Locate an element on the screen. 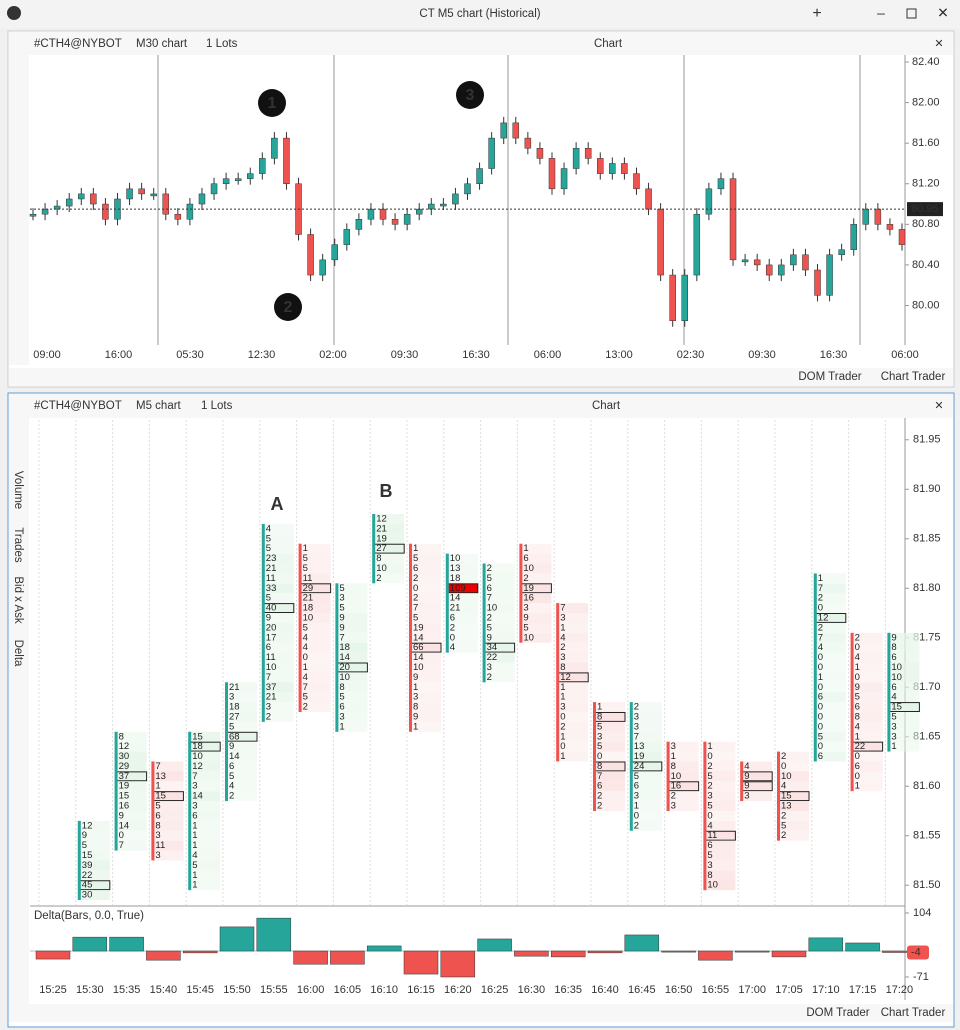 The width and height of the screenshot is (960, 1030). cluster-value: 27 is located at coordinates (381, 548).